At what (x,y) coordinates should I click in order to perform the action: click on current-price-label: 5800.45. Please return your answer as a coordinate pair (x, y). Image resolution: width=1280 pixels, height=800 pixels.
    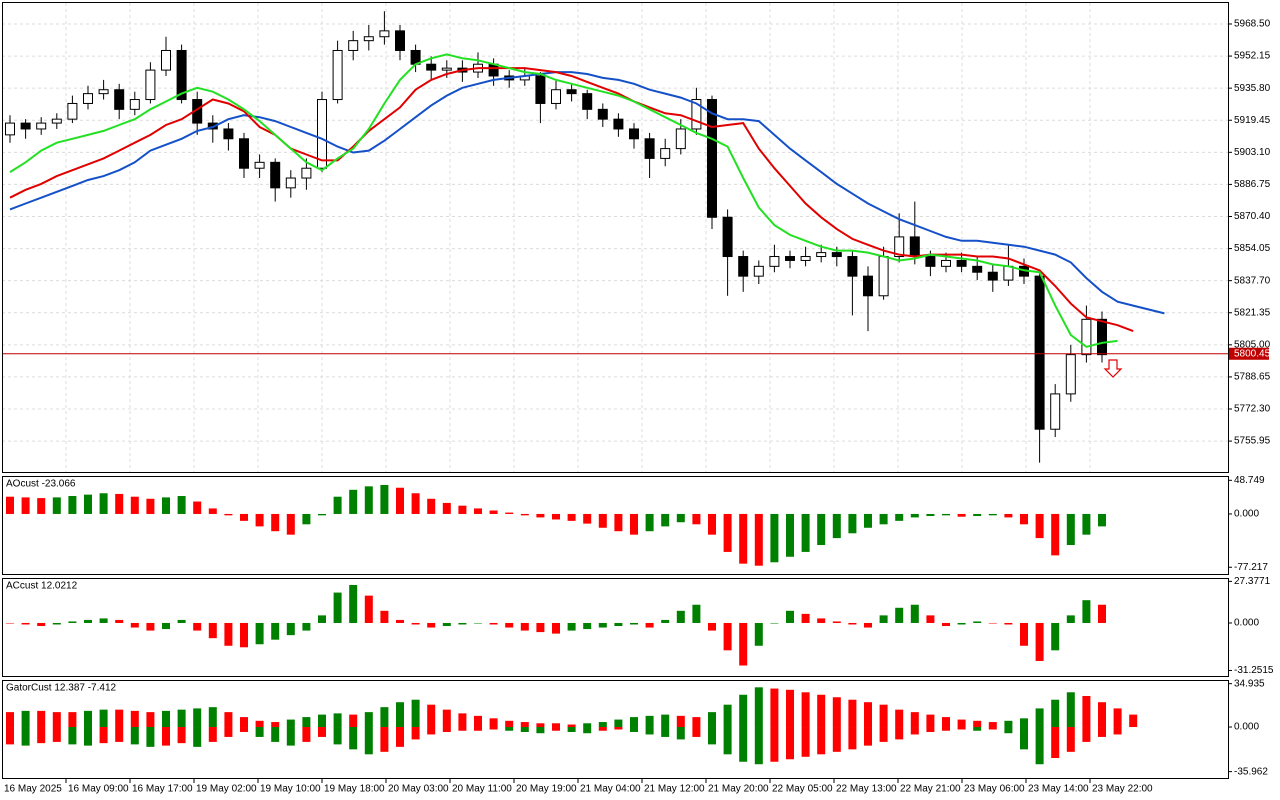
    Looking at the image, I should click on (1252, 353).